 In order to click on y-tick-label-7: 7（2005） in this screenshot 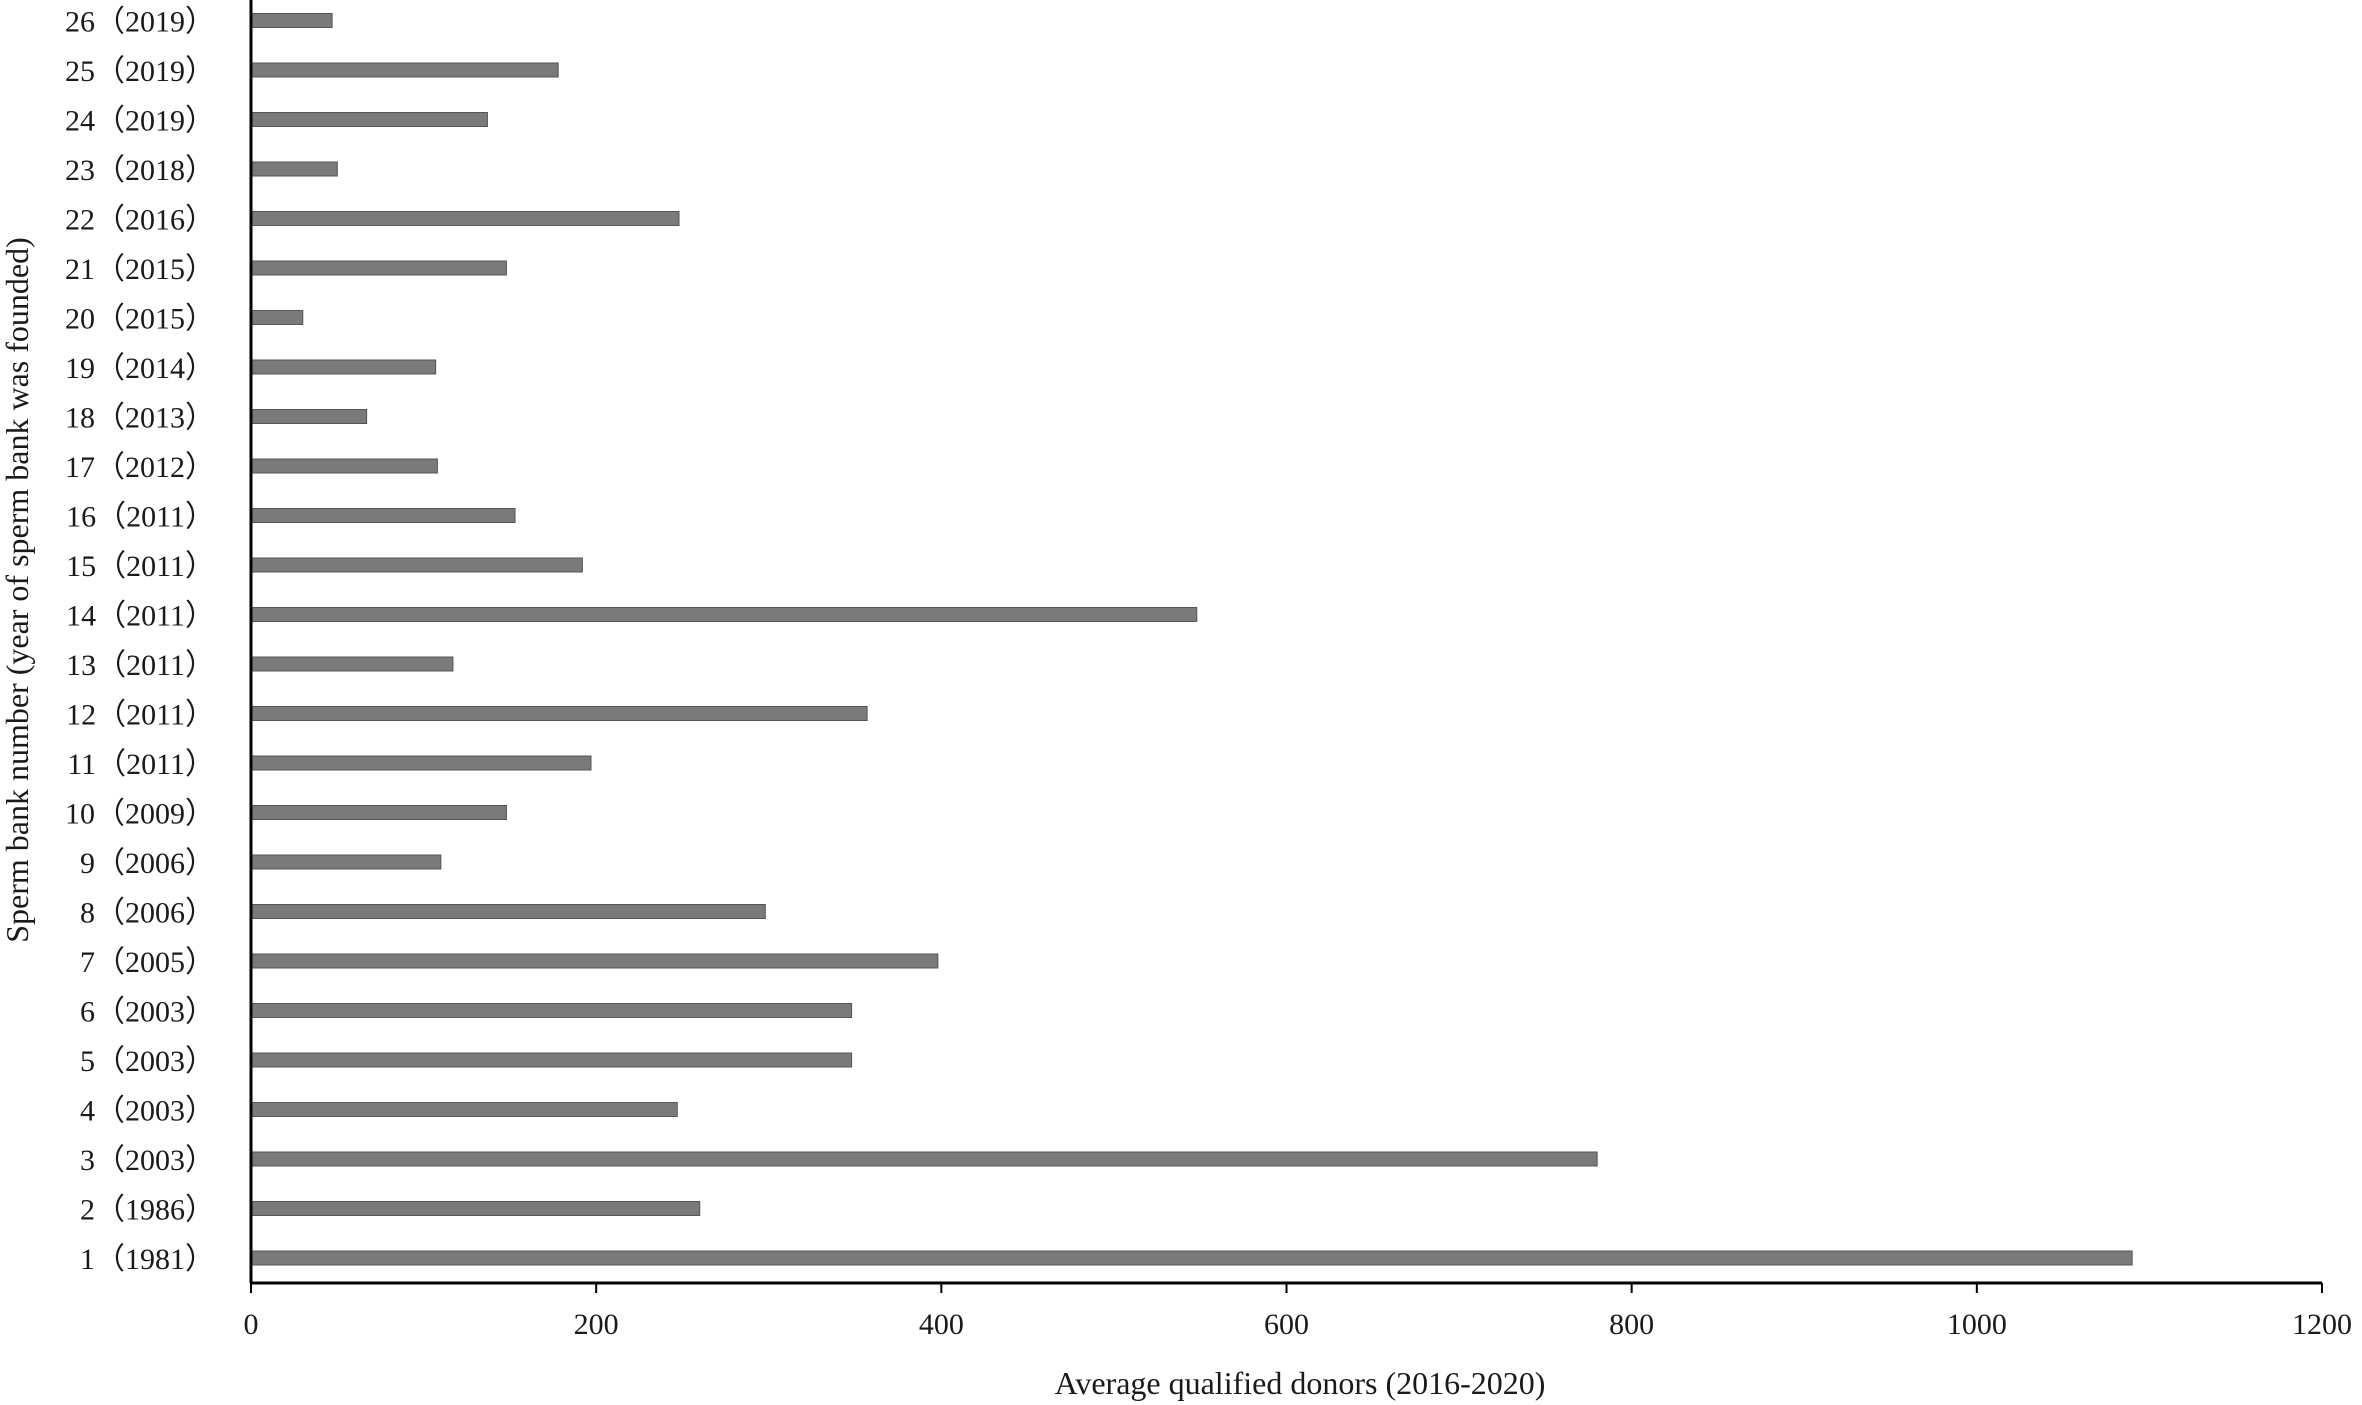, I will do `click(147, 962)`.